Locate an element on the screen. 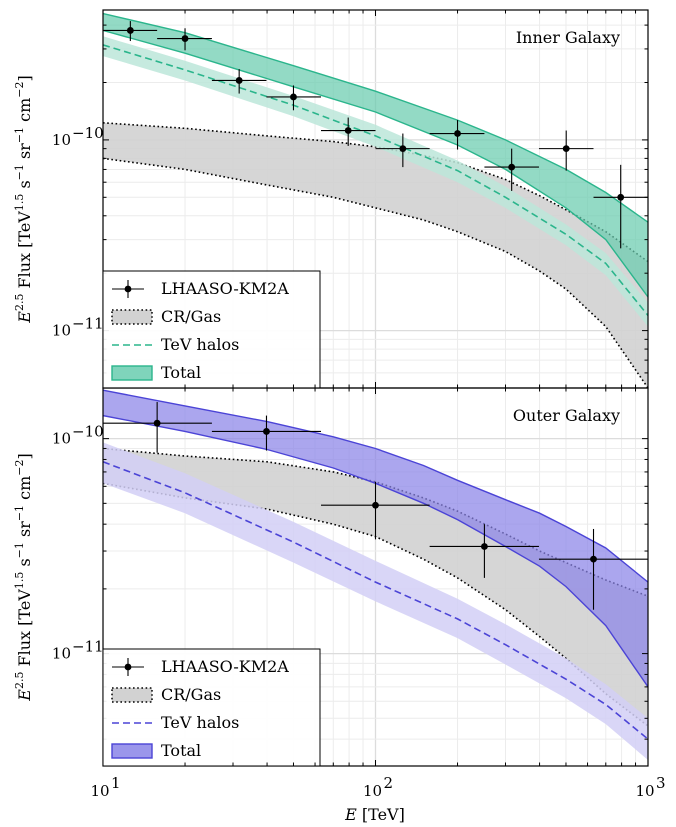 This screenshot has height=827, width=676. x-tick-exponent: 2 is located at coordinates (389, 783).